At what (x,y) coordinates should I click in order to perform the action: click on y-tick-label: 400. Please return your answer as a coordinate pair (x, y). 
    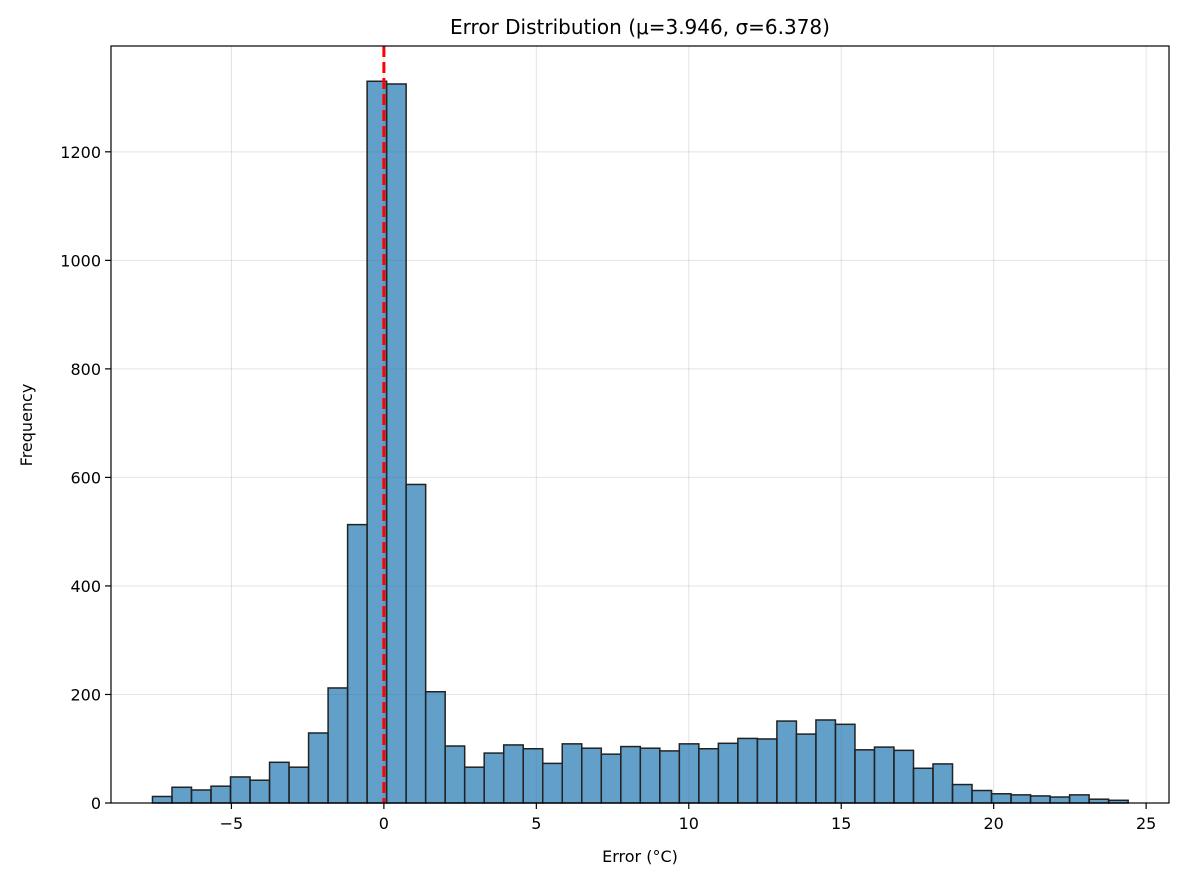
    Looking at the image, I should click on (85, 586).